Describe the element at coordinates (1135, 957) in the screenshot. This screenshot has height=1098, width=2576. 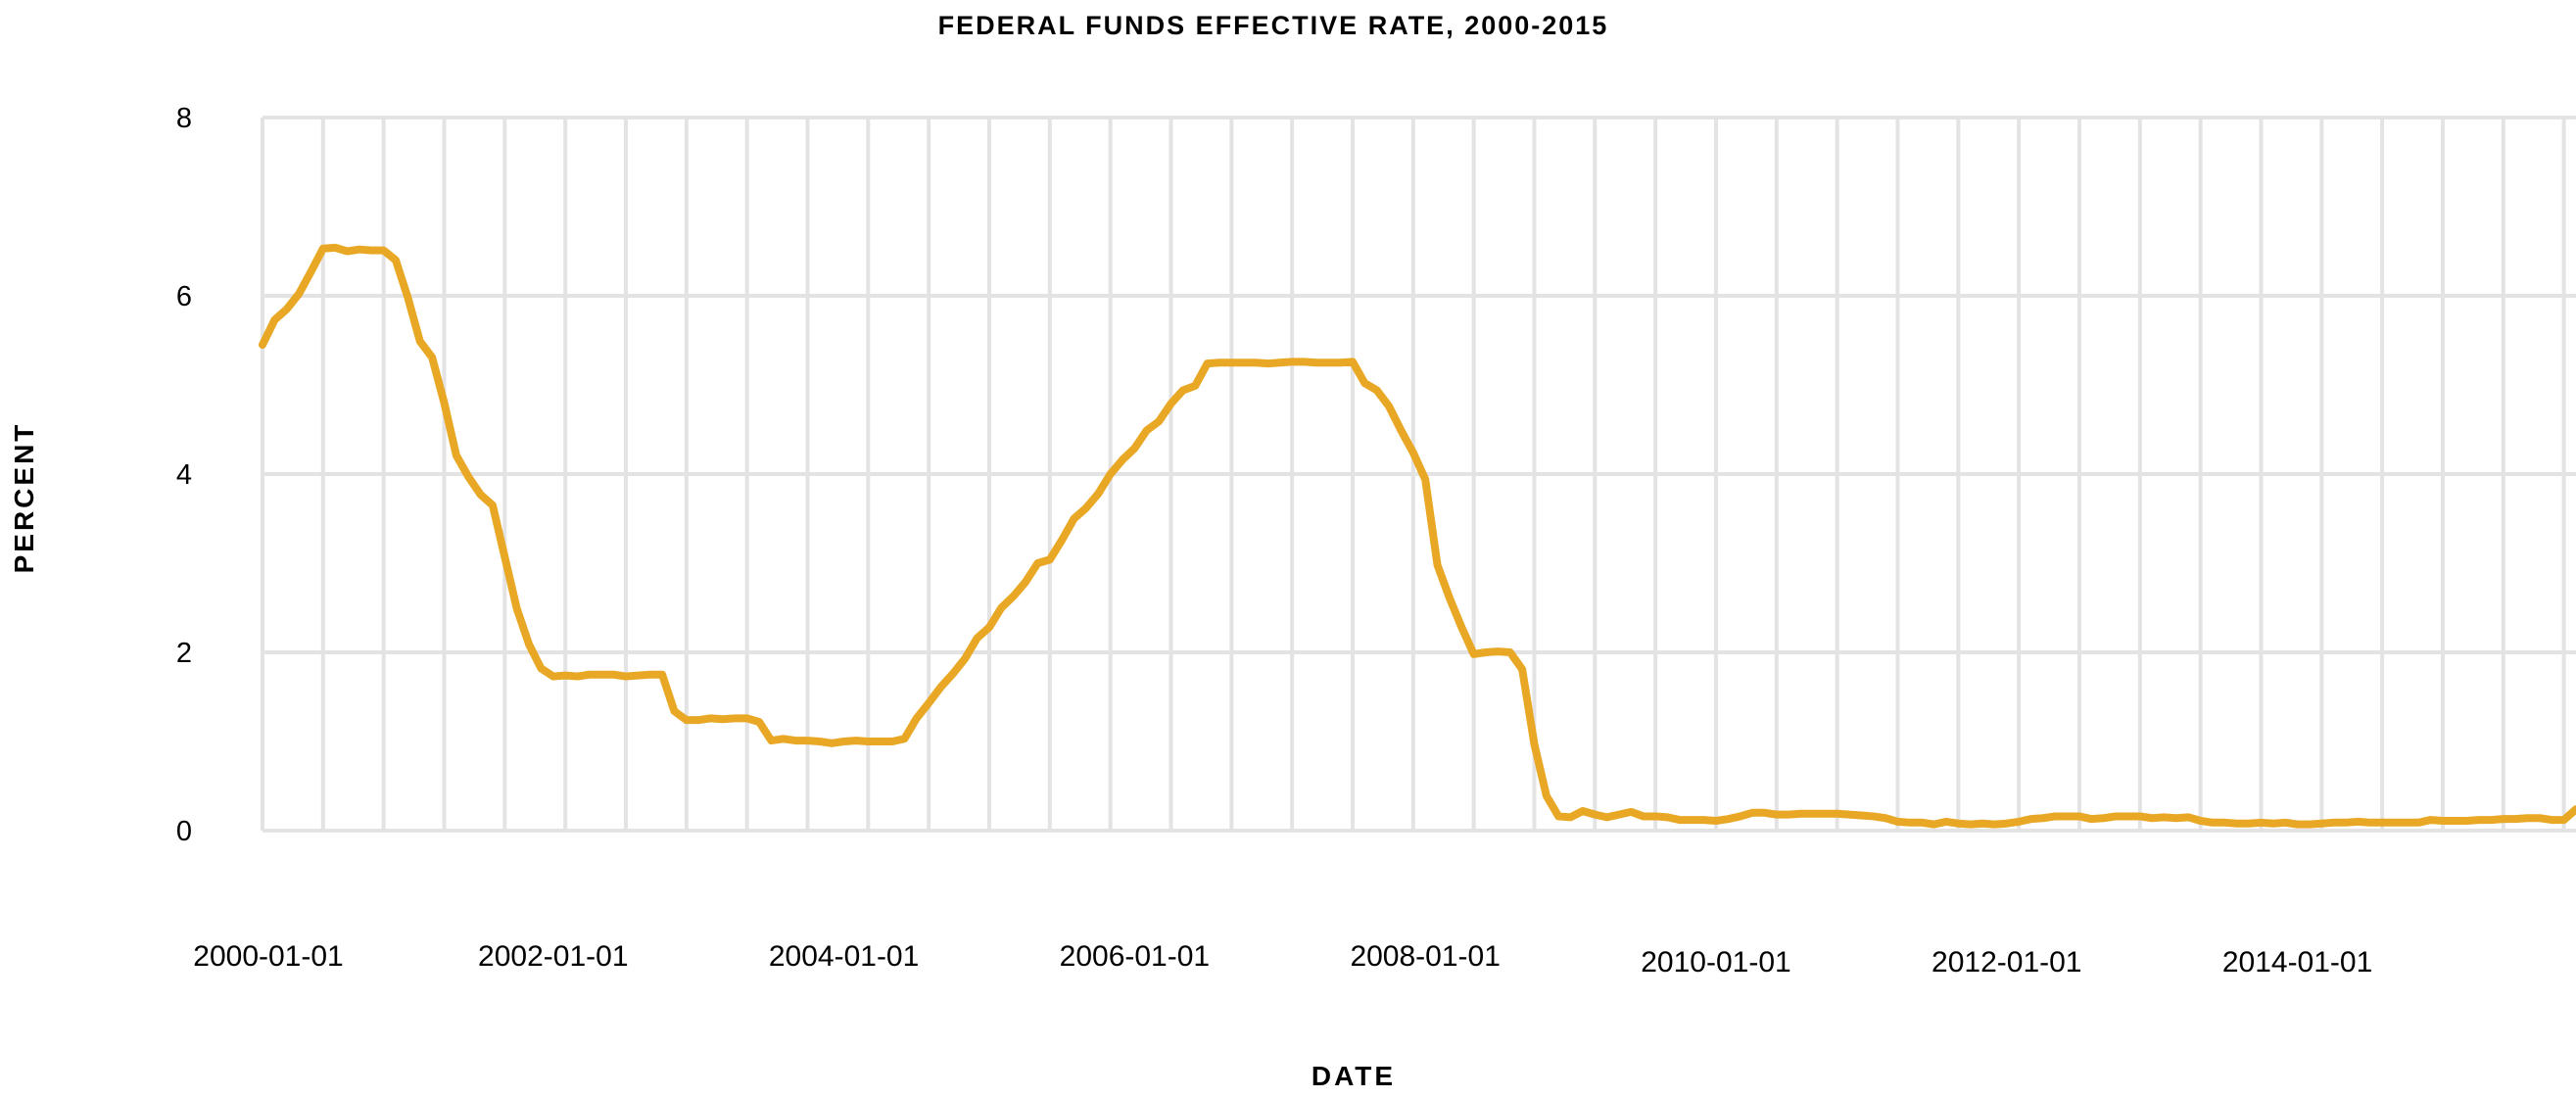
I see `x-tick-label: 2006-01-01` at that location.